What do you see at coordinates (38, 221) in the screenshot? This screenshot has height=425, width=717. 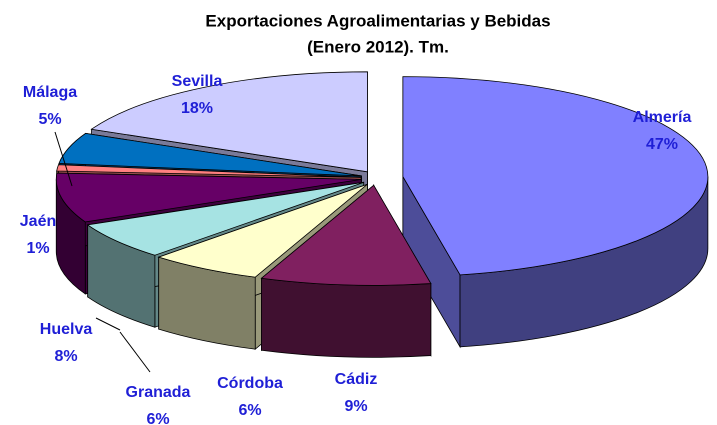 I see `category-label: Jaén` at bounding box center [38, 221].